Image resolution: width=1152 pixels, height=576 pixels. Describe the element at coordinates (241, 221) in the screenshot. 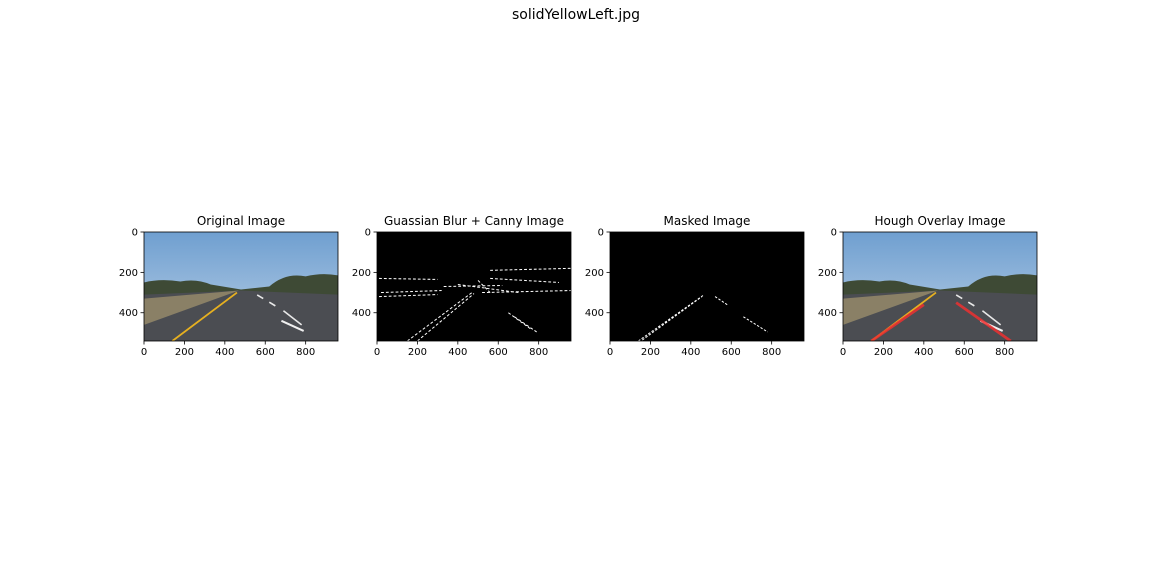

I see `axes-title: Original Image` at that location.